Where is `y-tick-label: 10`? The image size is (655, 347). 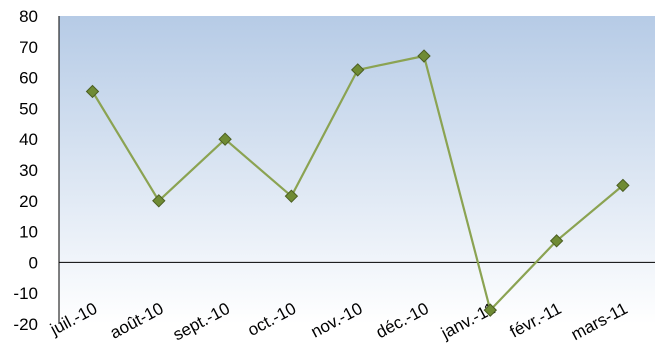
y-tick-label: 10 is located at coordinates (28, 232).